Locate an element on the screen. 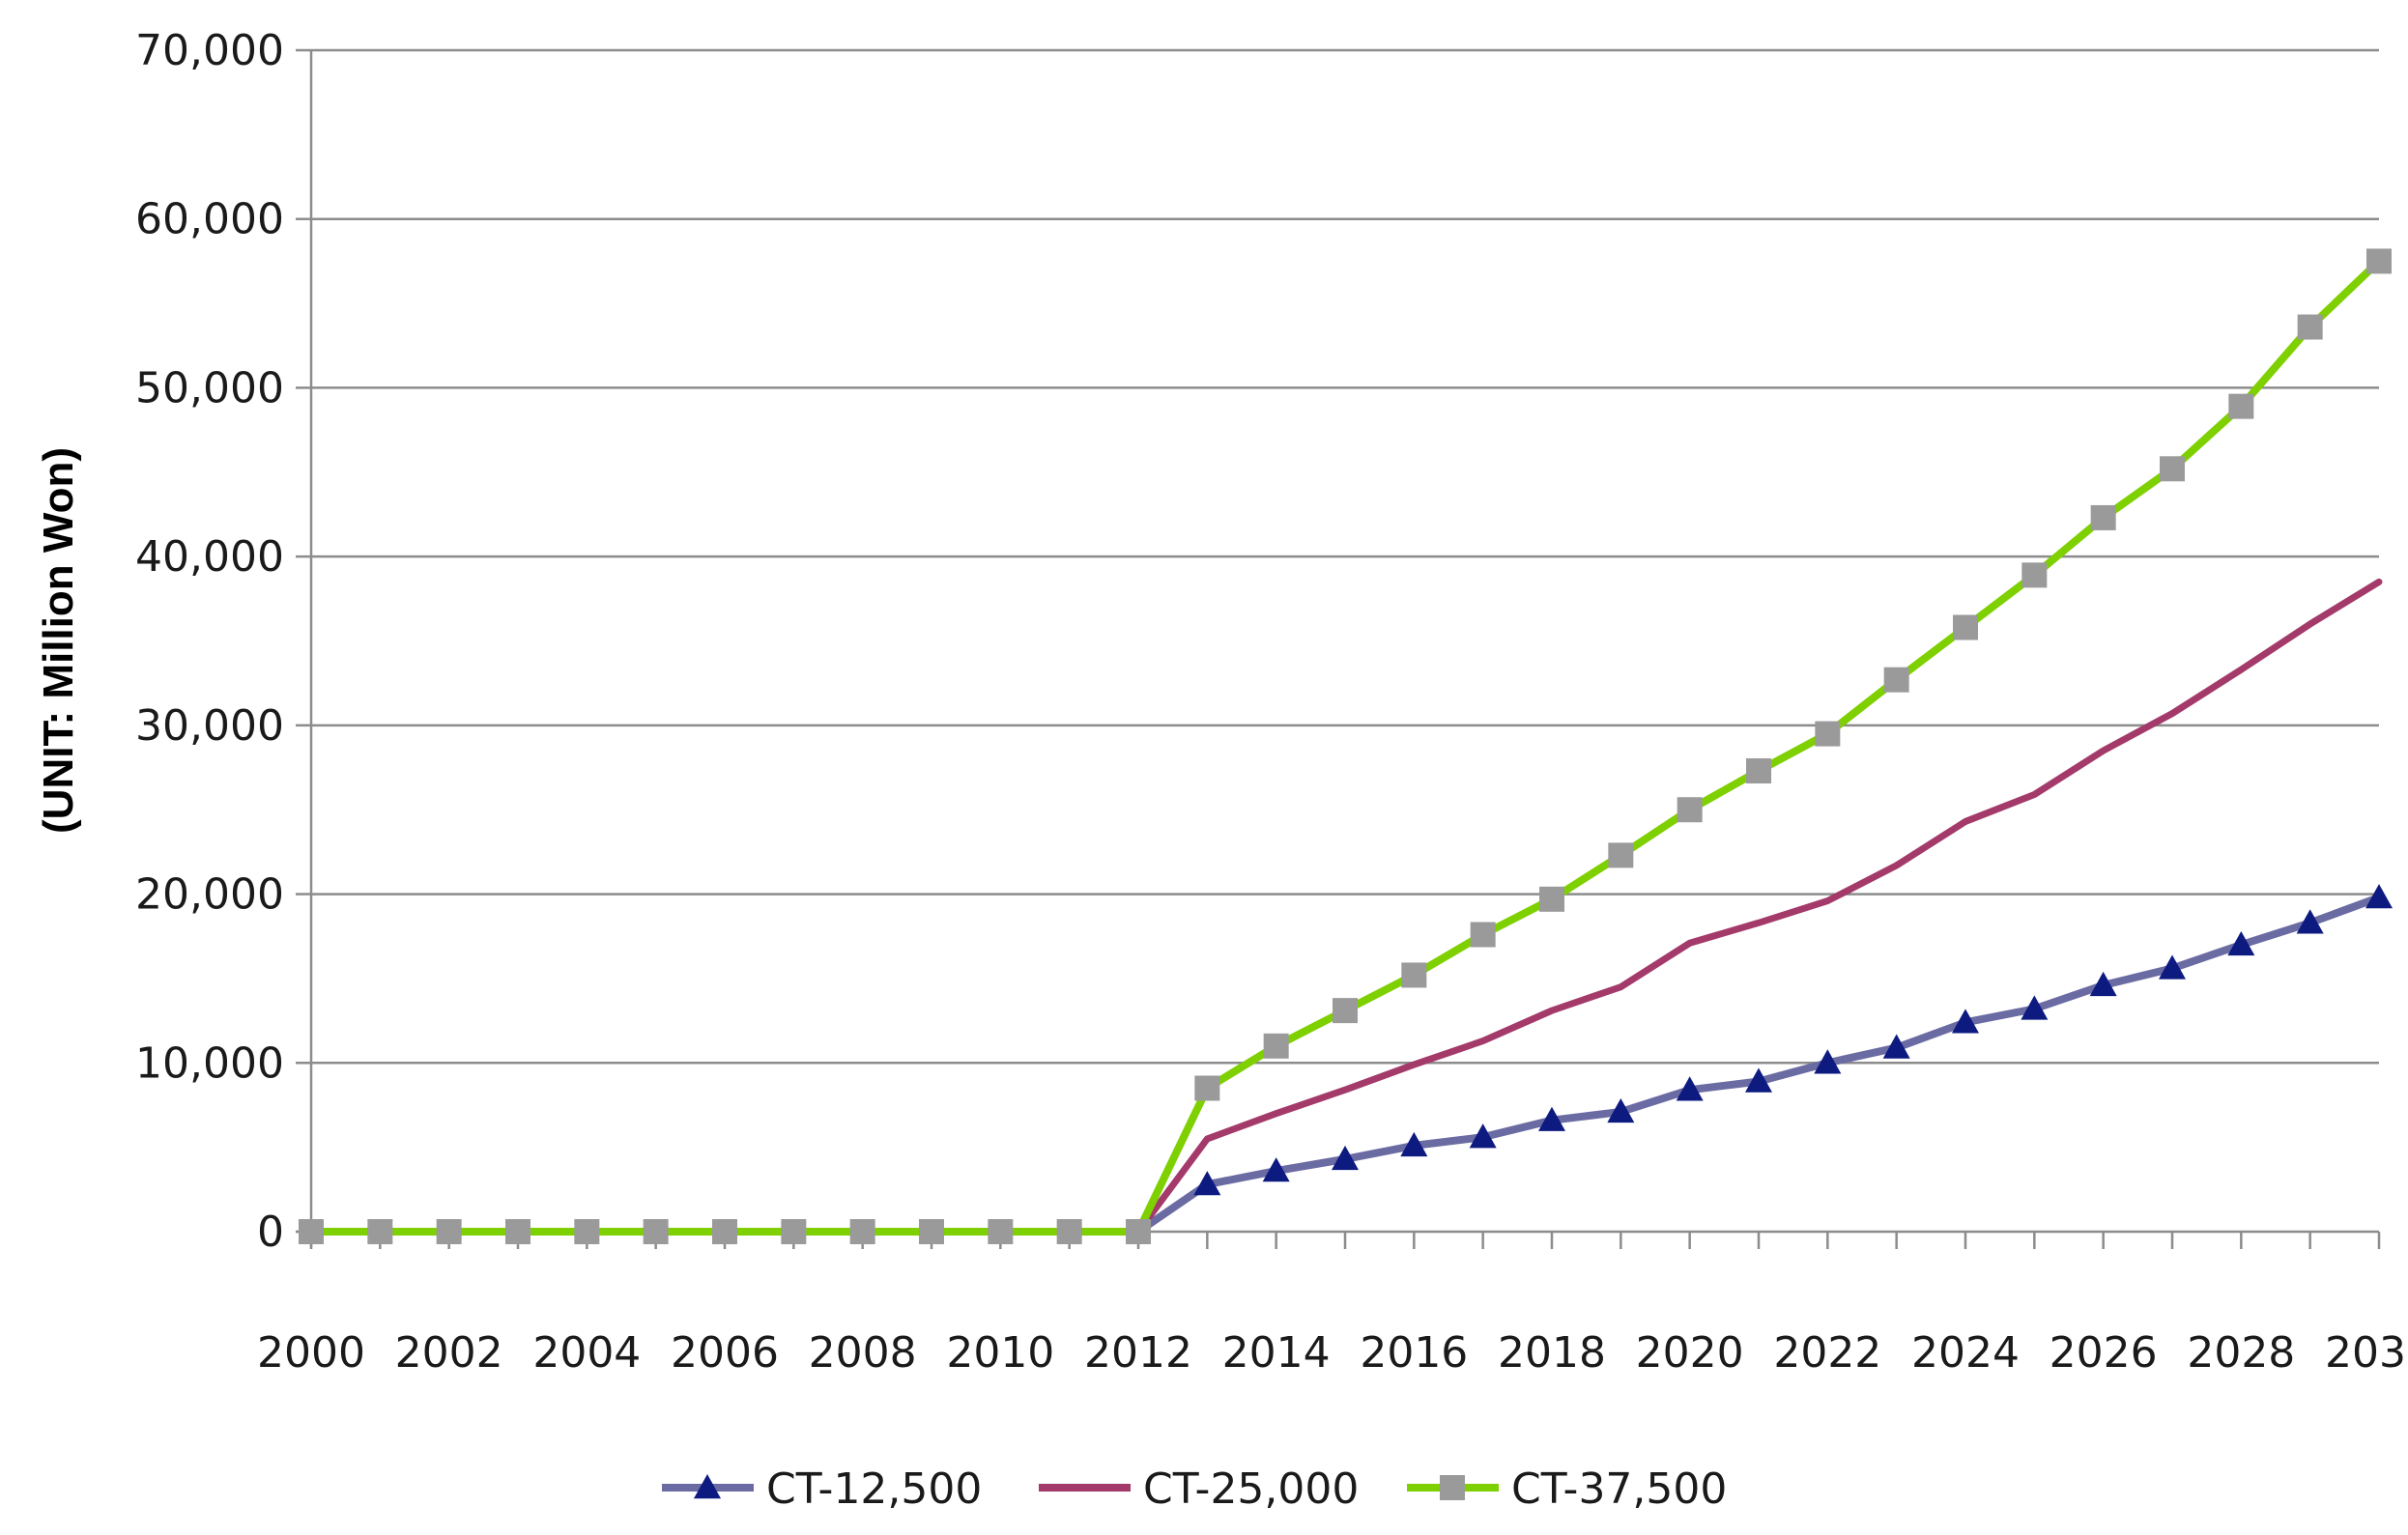 The width and height of the screenshot is (2408, 1535). x-tick-label: 2018 is located at coordinates (1552, 1353).